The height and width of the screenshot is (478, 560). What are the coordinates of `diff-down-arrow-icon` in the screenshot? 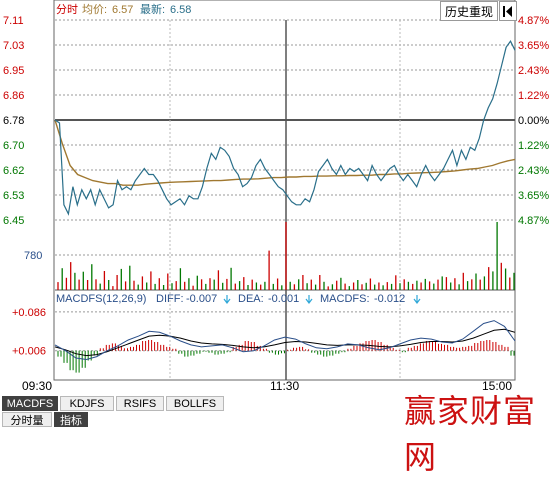 It's located at (227, 299).